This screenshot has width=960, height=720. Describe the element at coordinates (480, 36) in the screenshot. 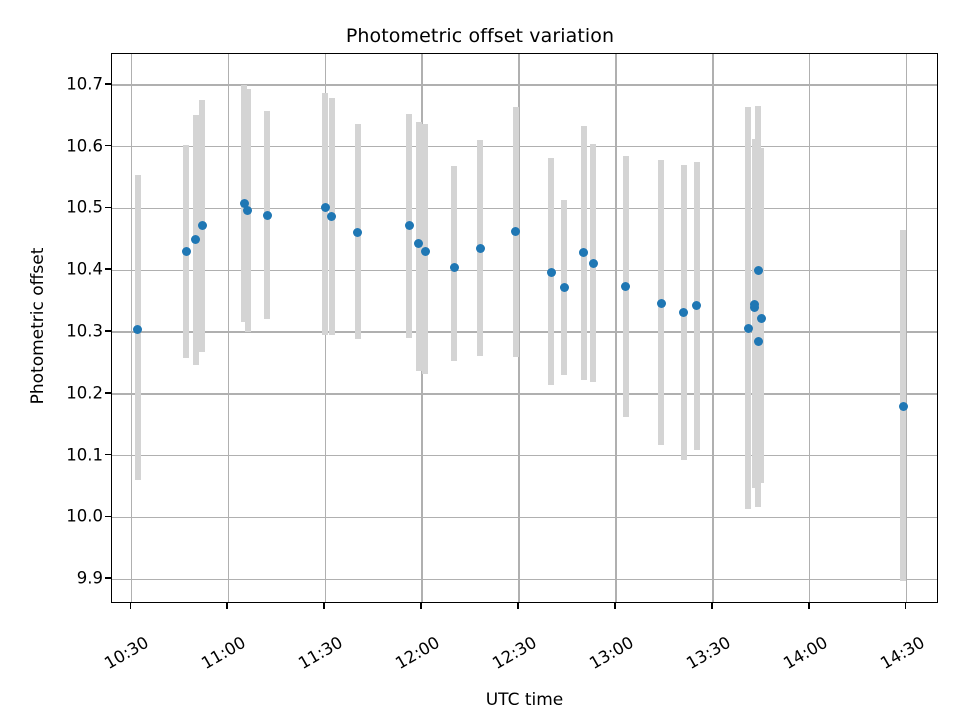

I see `chart-title: Photometric offset variation` at that location.